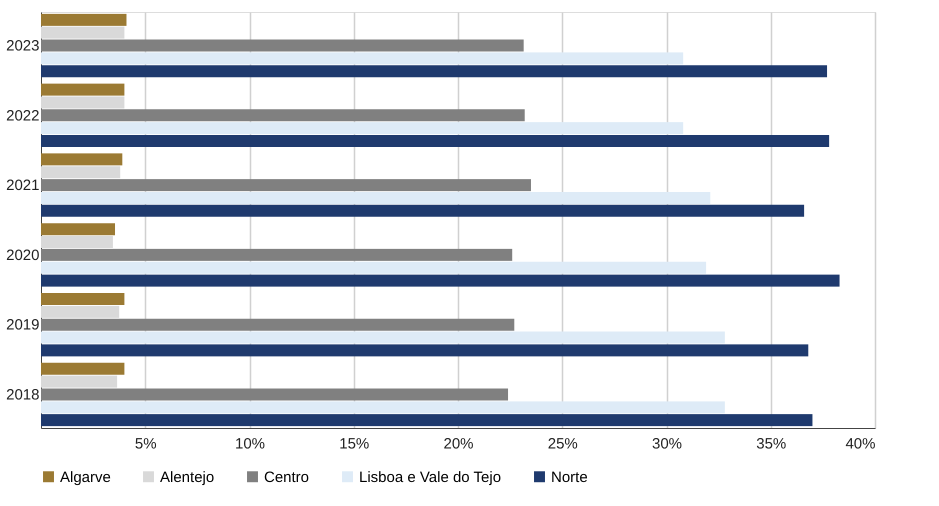 The height and width of the screenshot is (506, 939). I want to click on y-tick-label: 2020, so click(23, 255).